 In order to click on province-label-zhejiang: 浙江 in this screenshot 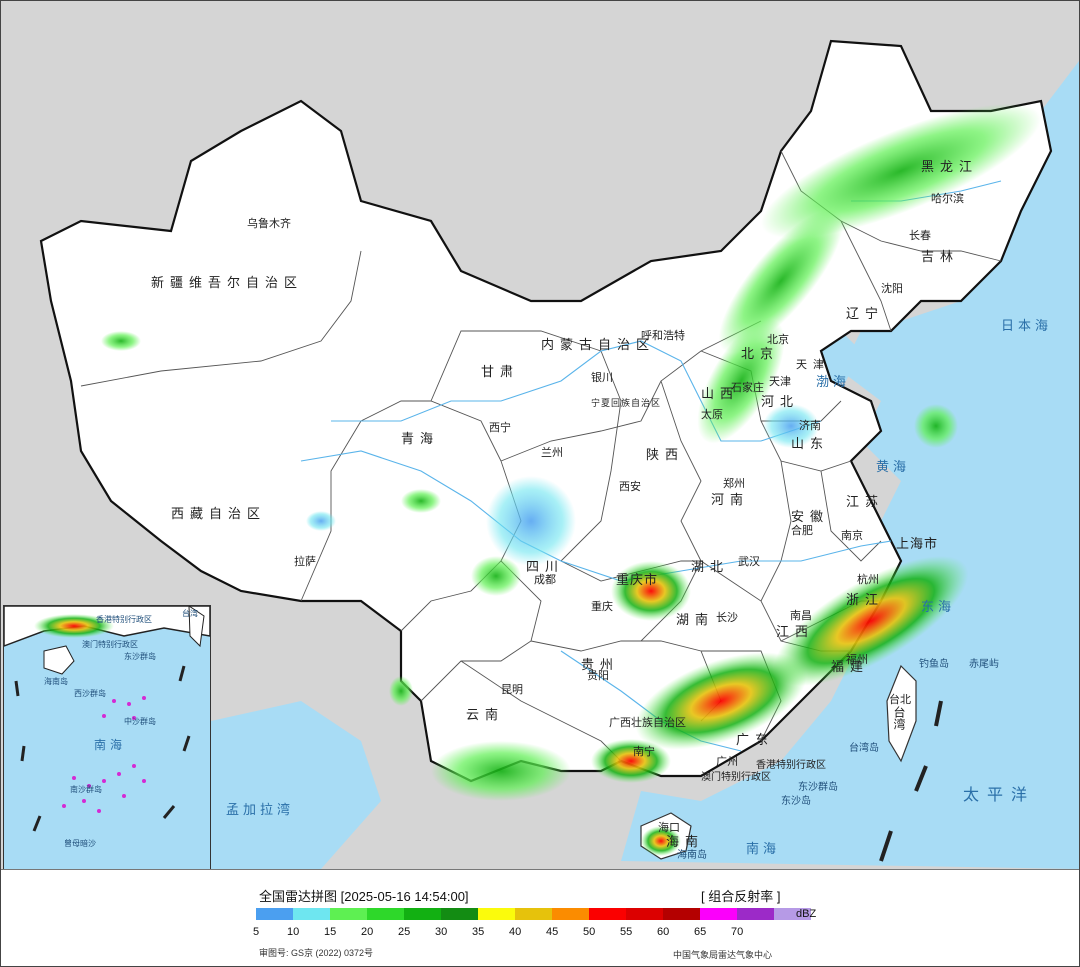, I will do `click(865, 599)`.